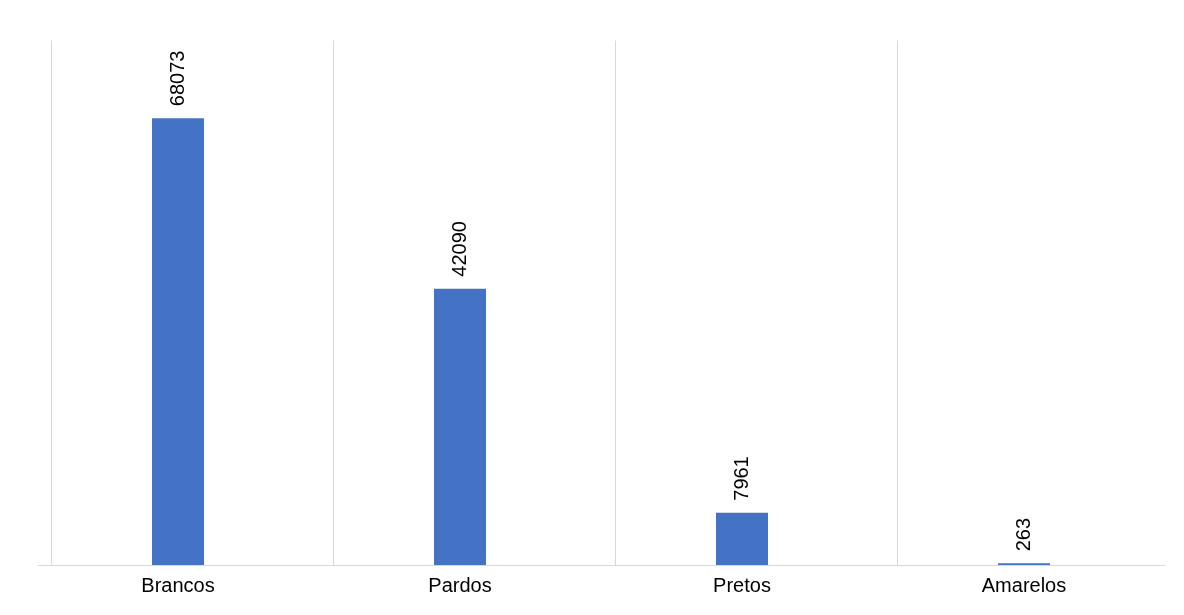 Image resolution: width=1184 pixels, height=615 pixels. Describe the element at coordinates (742, 584) in the screenshot. I see `x-tick-label: Pretos` at that location.